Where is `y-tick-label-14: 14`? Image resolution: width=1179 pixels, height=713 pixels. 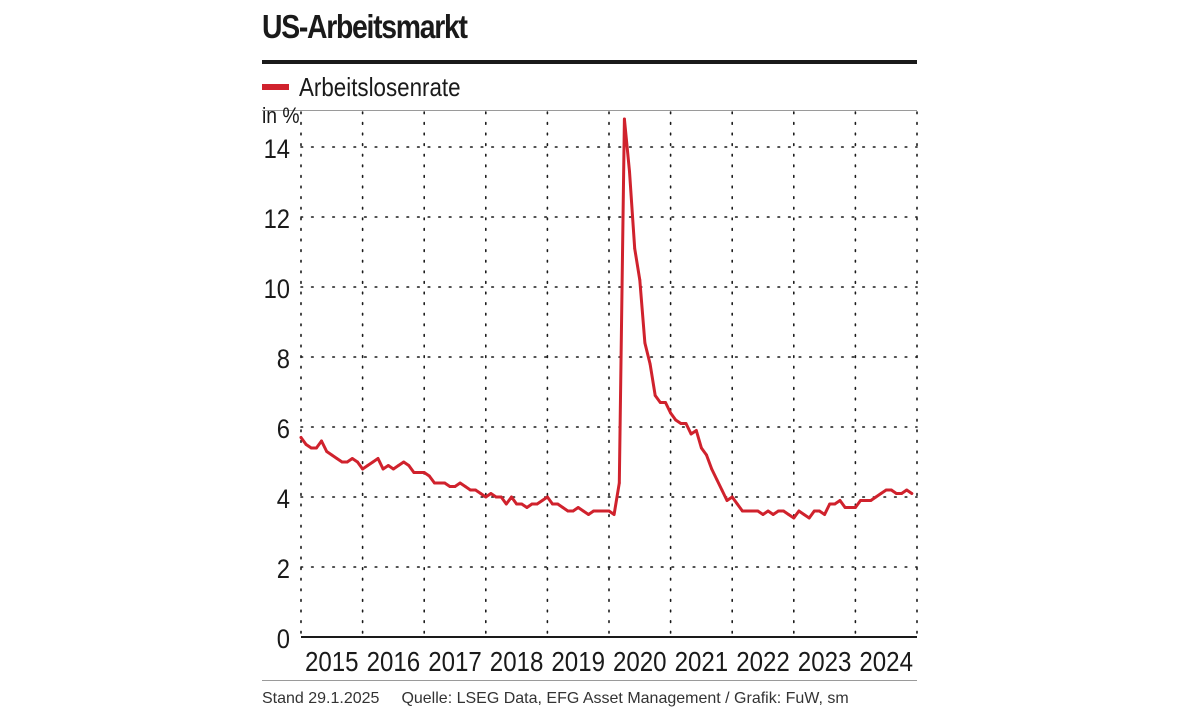 y-tick-label-14: 14 is located at coordinates (277, 150).